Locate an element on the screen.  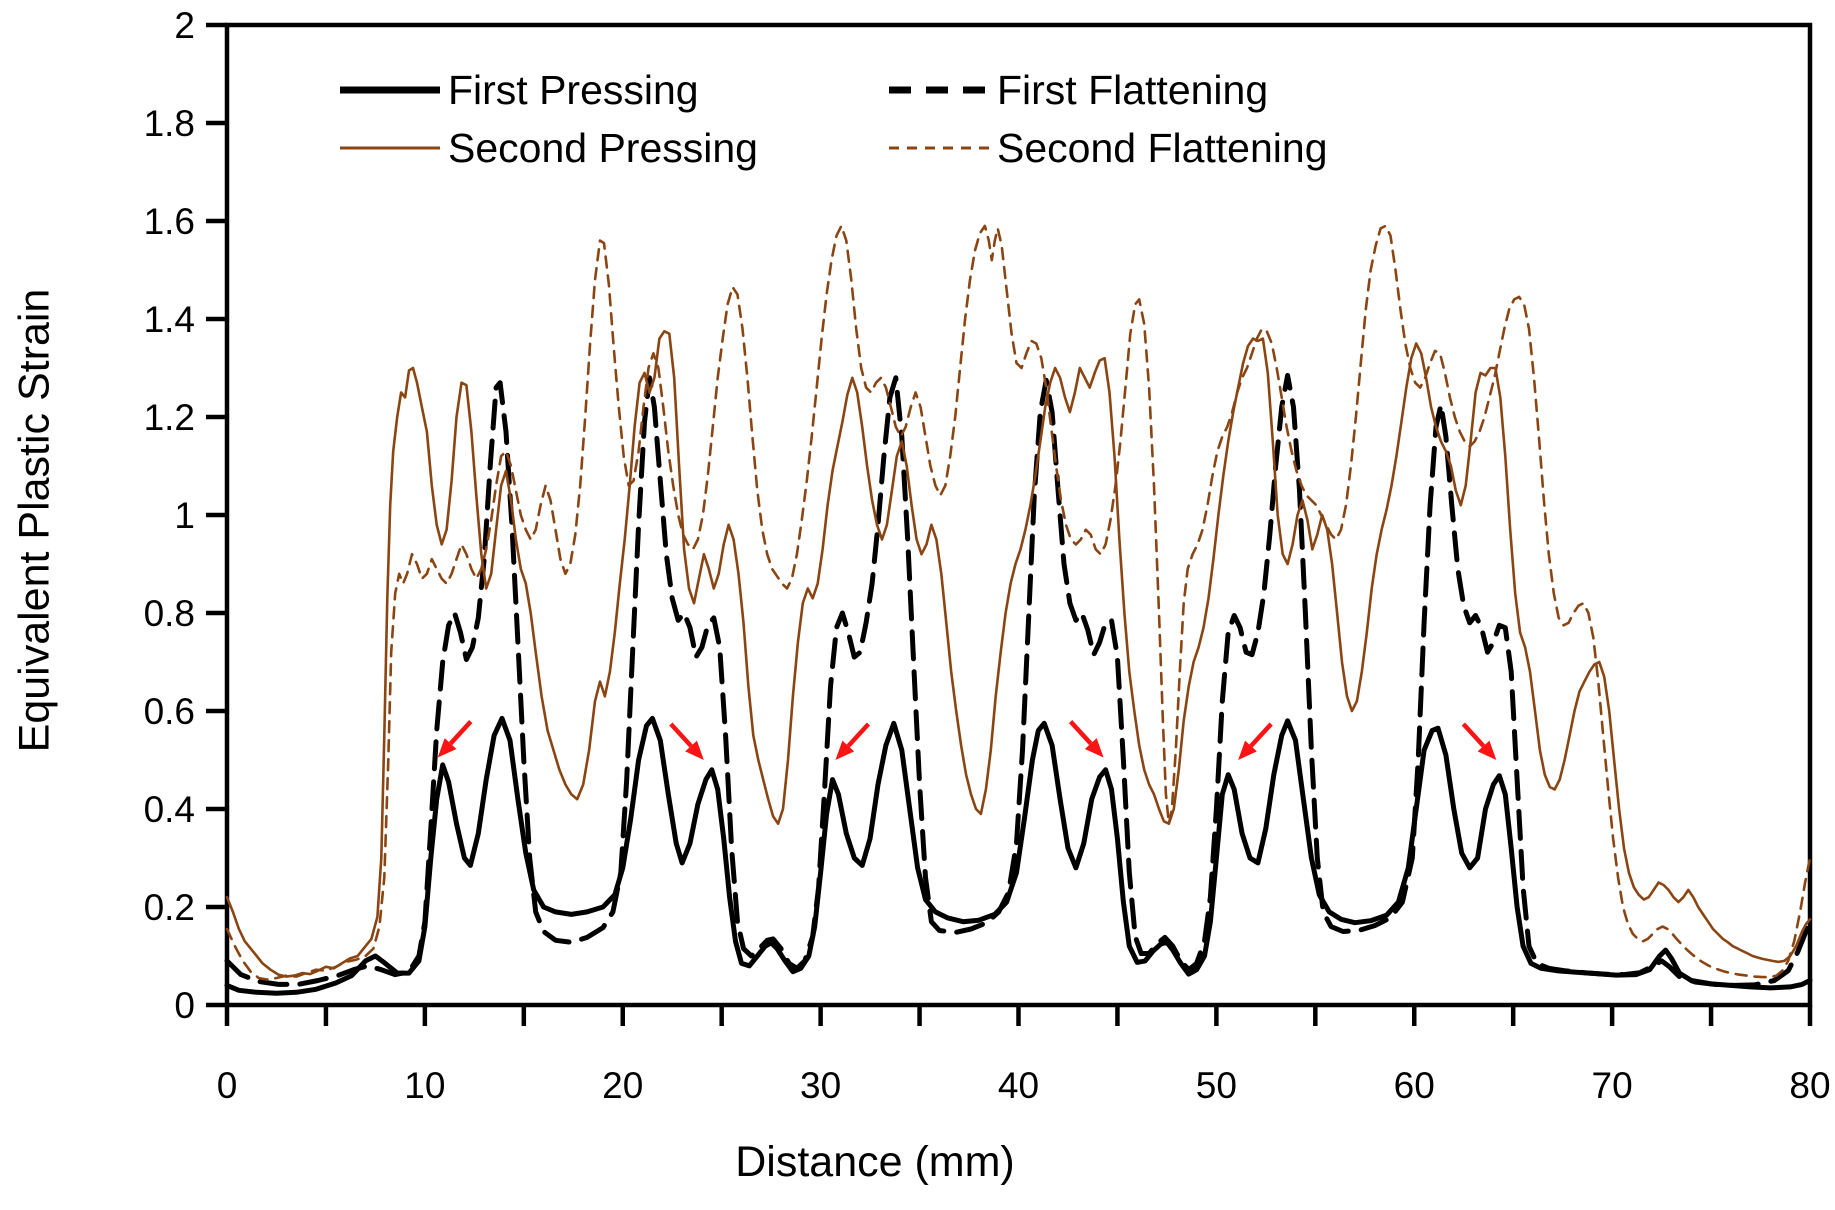
y-tick-label: 1 is located at coordinates (184, 515).